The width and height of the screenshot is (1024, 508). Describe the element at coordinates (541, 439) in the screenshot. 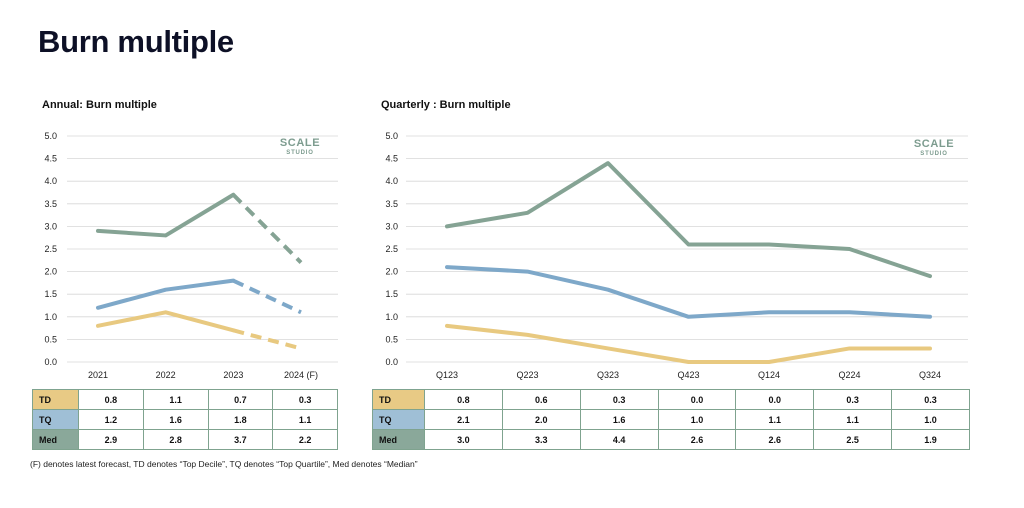

I see `table-cell: 3.3` at that location.